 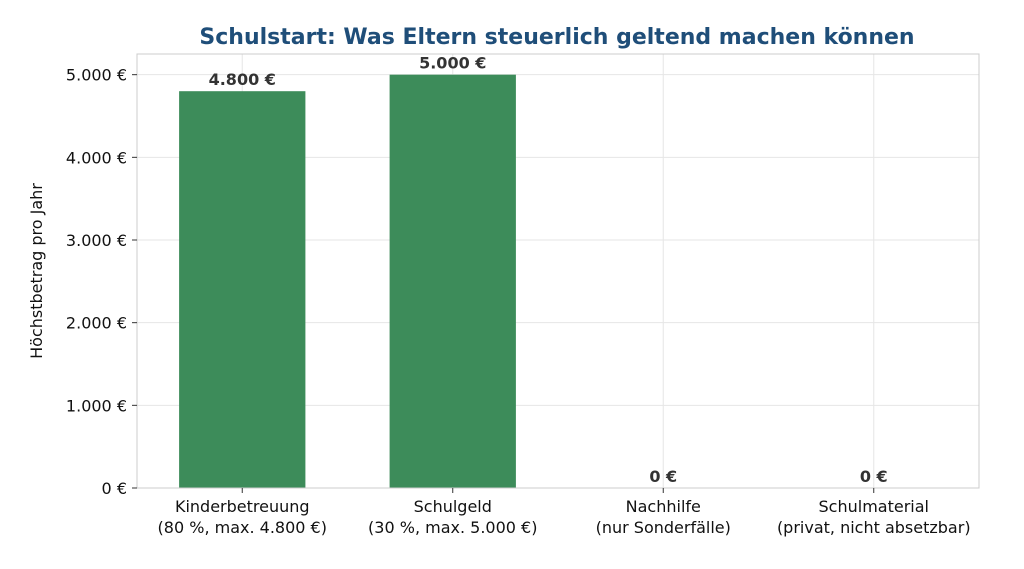 What do you see at coordinates (874, 527) in the screenshot?
I see `x-tick-label-line: (privat, nicht absetzbar)` at bounding box center [874, 527].